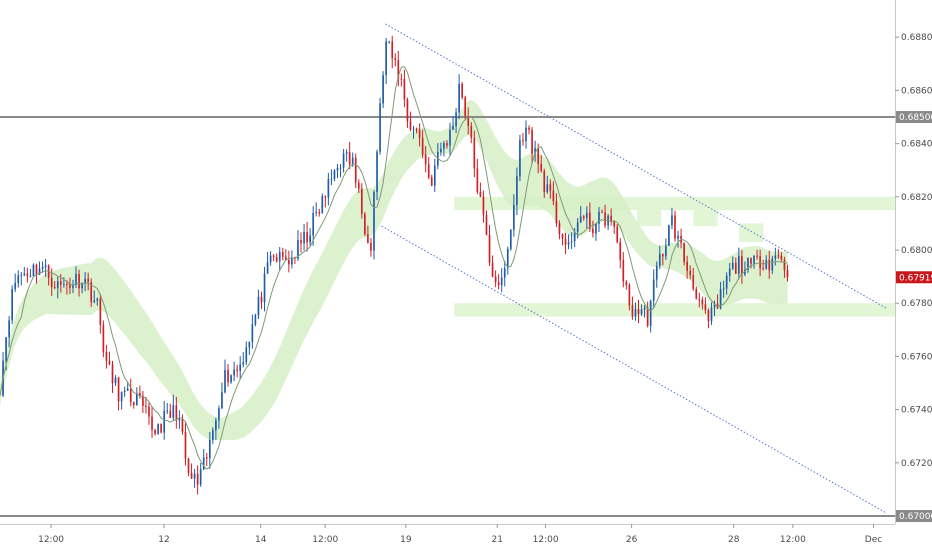 This screenshot has height=550, width=932. What do you see at coordinates (873, 540) in the screenshot?
I see `x-tick-label: Dec` at bounding box center [873, 540].